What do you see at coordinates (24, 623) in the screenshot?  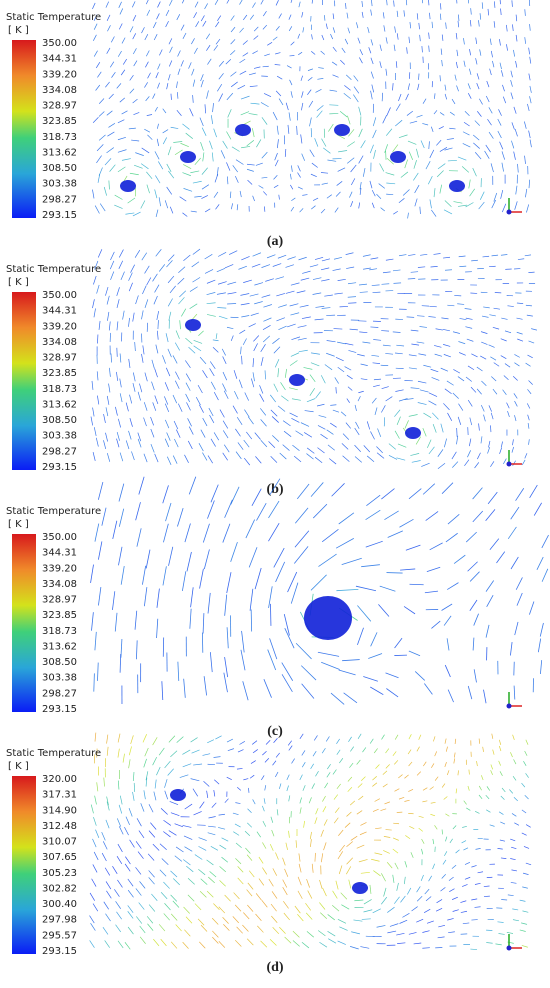 I see `colorbar` at bounding box center [24, 623].